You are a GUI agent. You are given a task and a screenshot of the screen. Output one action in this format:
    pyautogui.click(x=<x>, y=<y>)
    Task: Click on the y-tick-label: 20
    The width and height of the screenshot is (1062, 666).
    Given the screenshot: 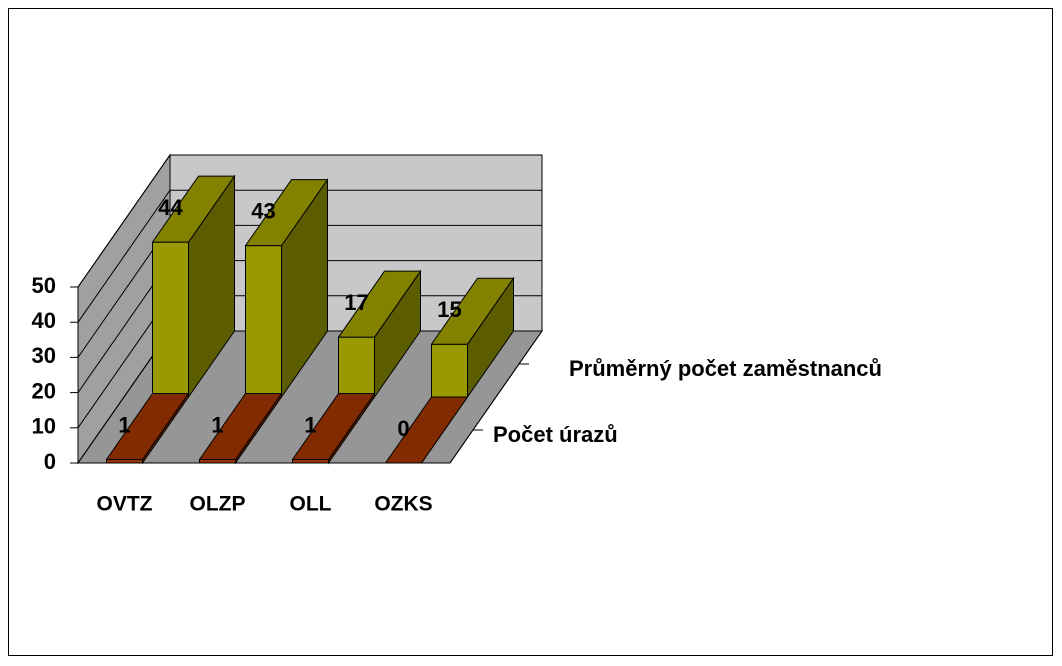 What is the action you would take?
    pyautogui.click(x=44, y=390)
    